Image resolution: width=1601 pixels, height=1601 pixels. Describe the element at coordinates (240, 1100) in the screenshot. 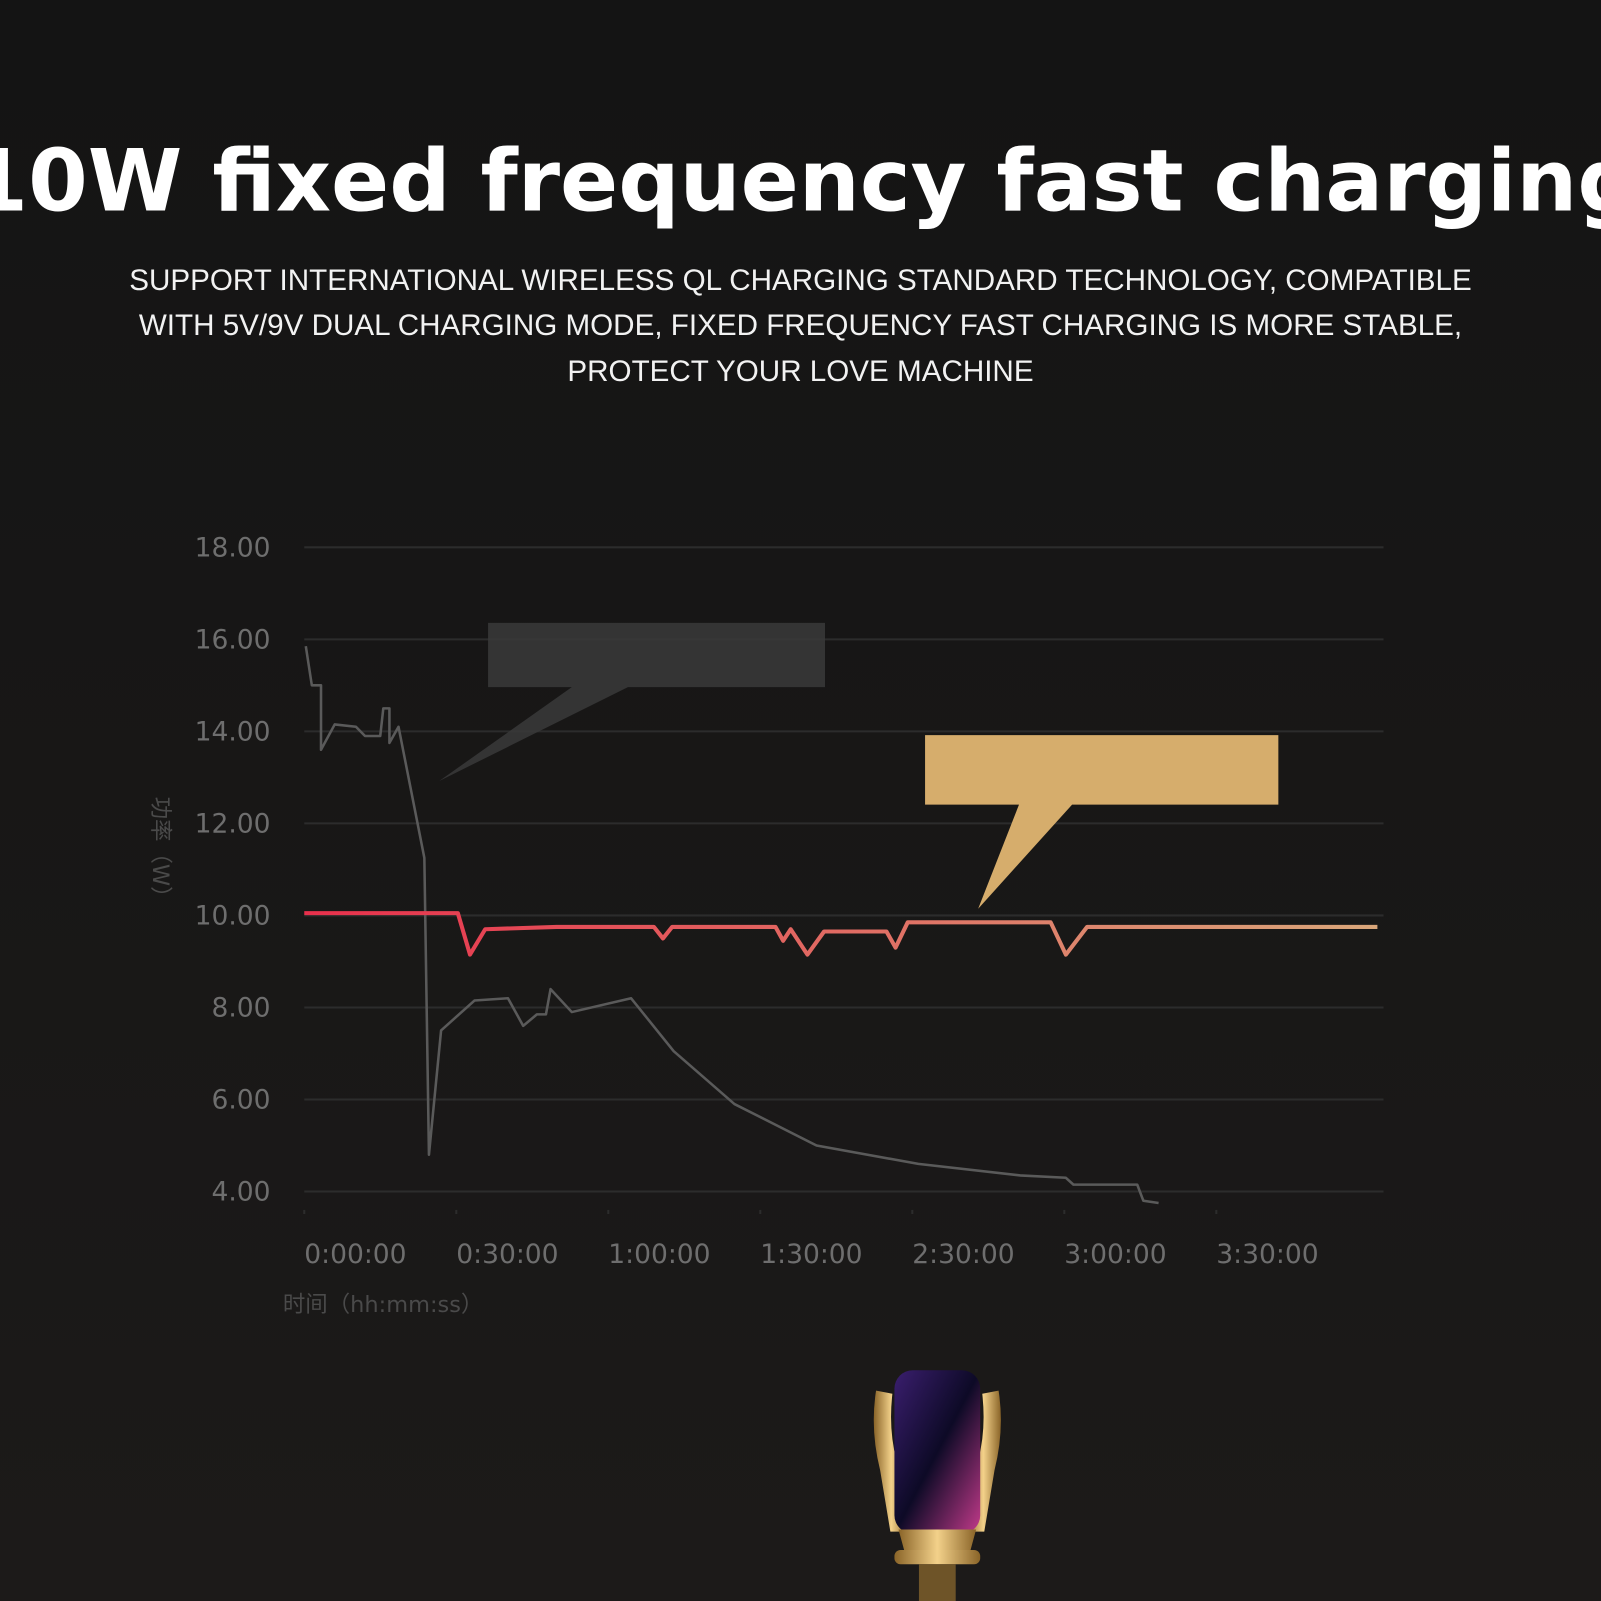

I see `y-tick-label: 6.00` at that location.